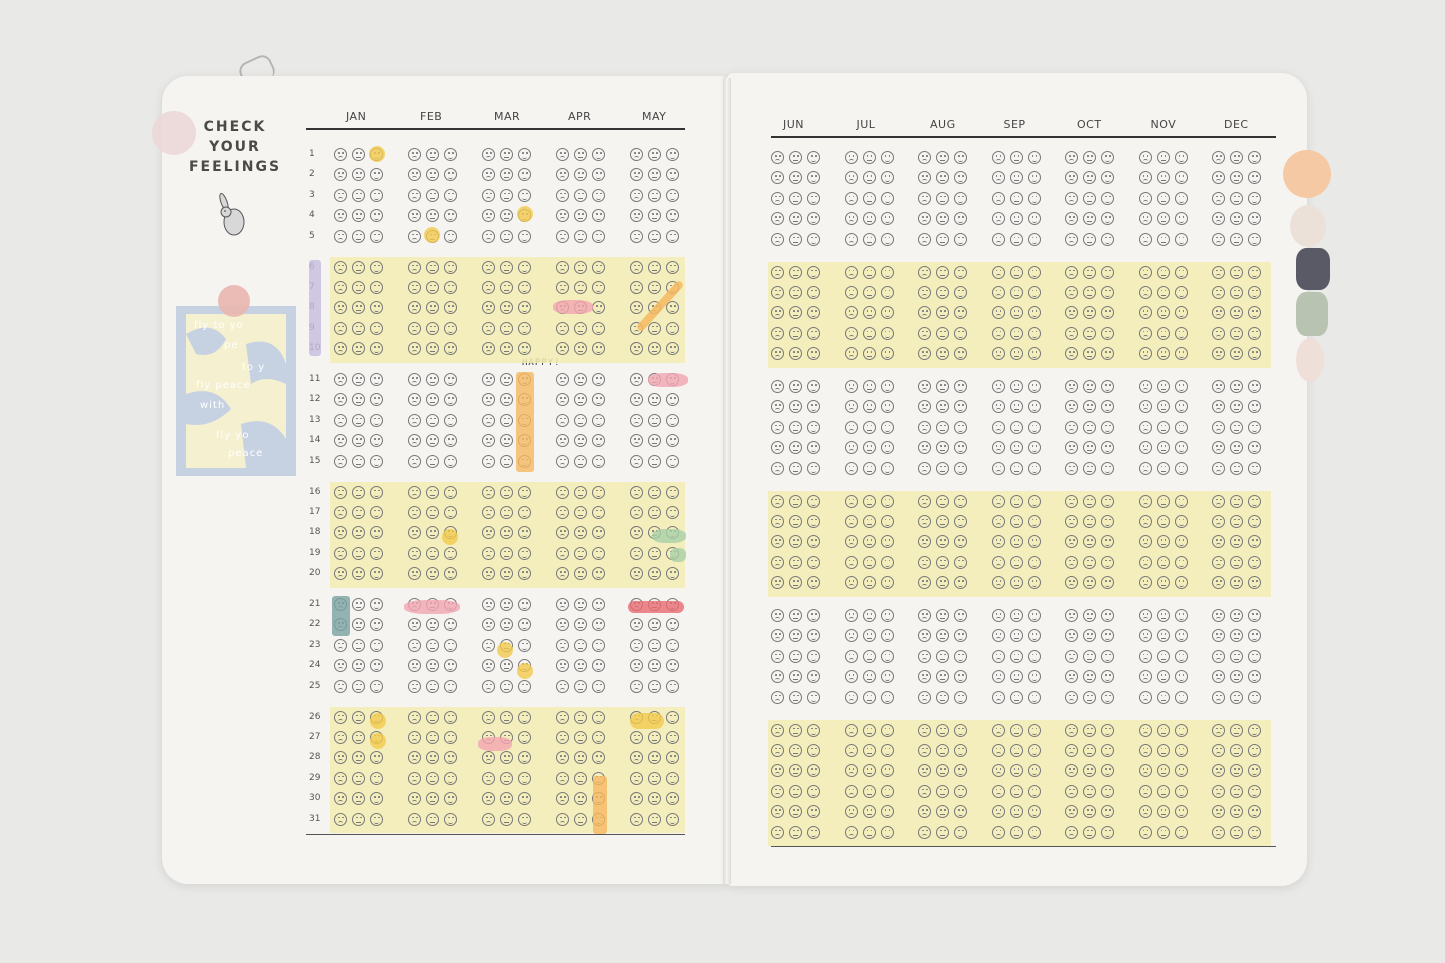 The image size is (1445, 963). I want to click on index-tab-blush, so click(1310, 360).